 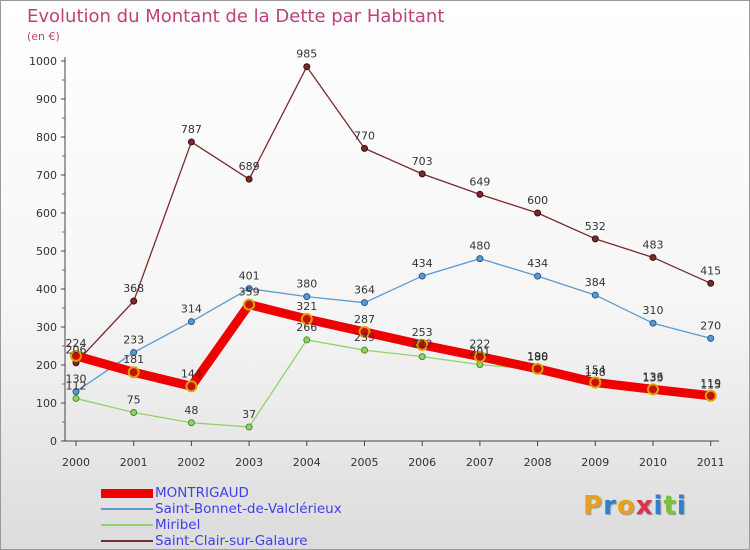 What do you see at coordinates (307, 462) in the screenshot?
I see `x-tick-label: 2004` at bounding box center [307, 462].